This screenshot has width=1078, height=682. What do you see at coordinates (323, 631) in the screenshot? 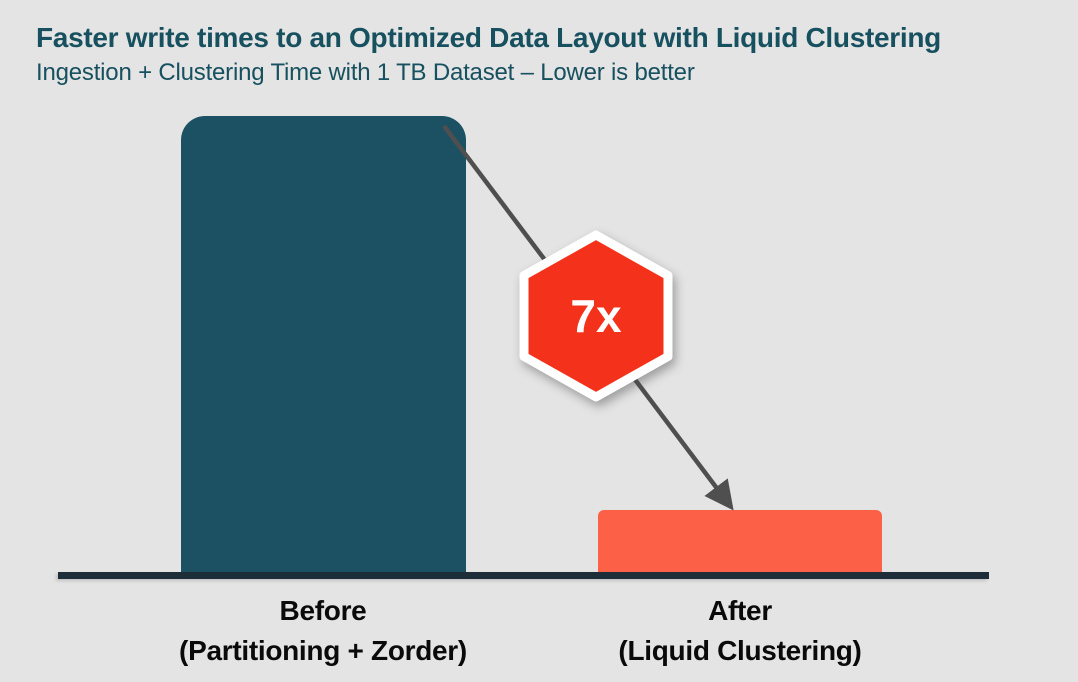
I see `x-label-before: Before (Partitioning + Zorder)` at bounding box center [323, 631].